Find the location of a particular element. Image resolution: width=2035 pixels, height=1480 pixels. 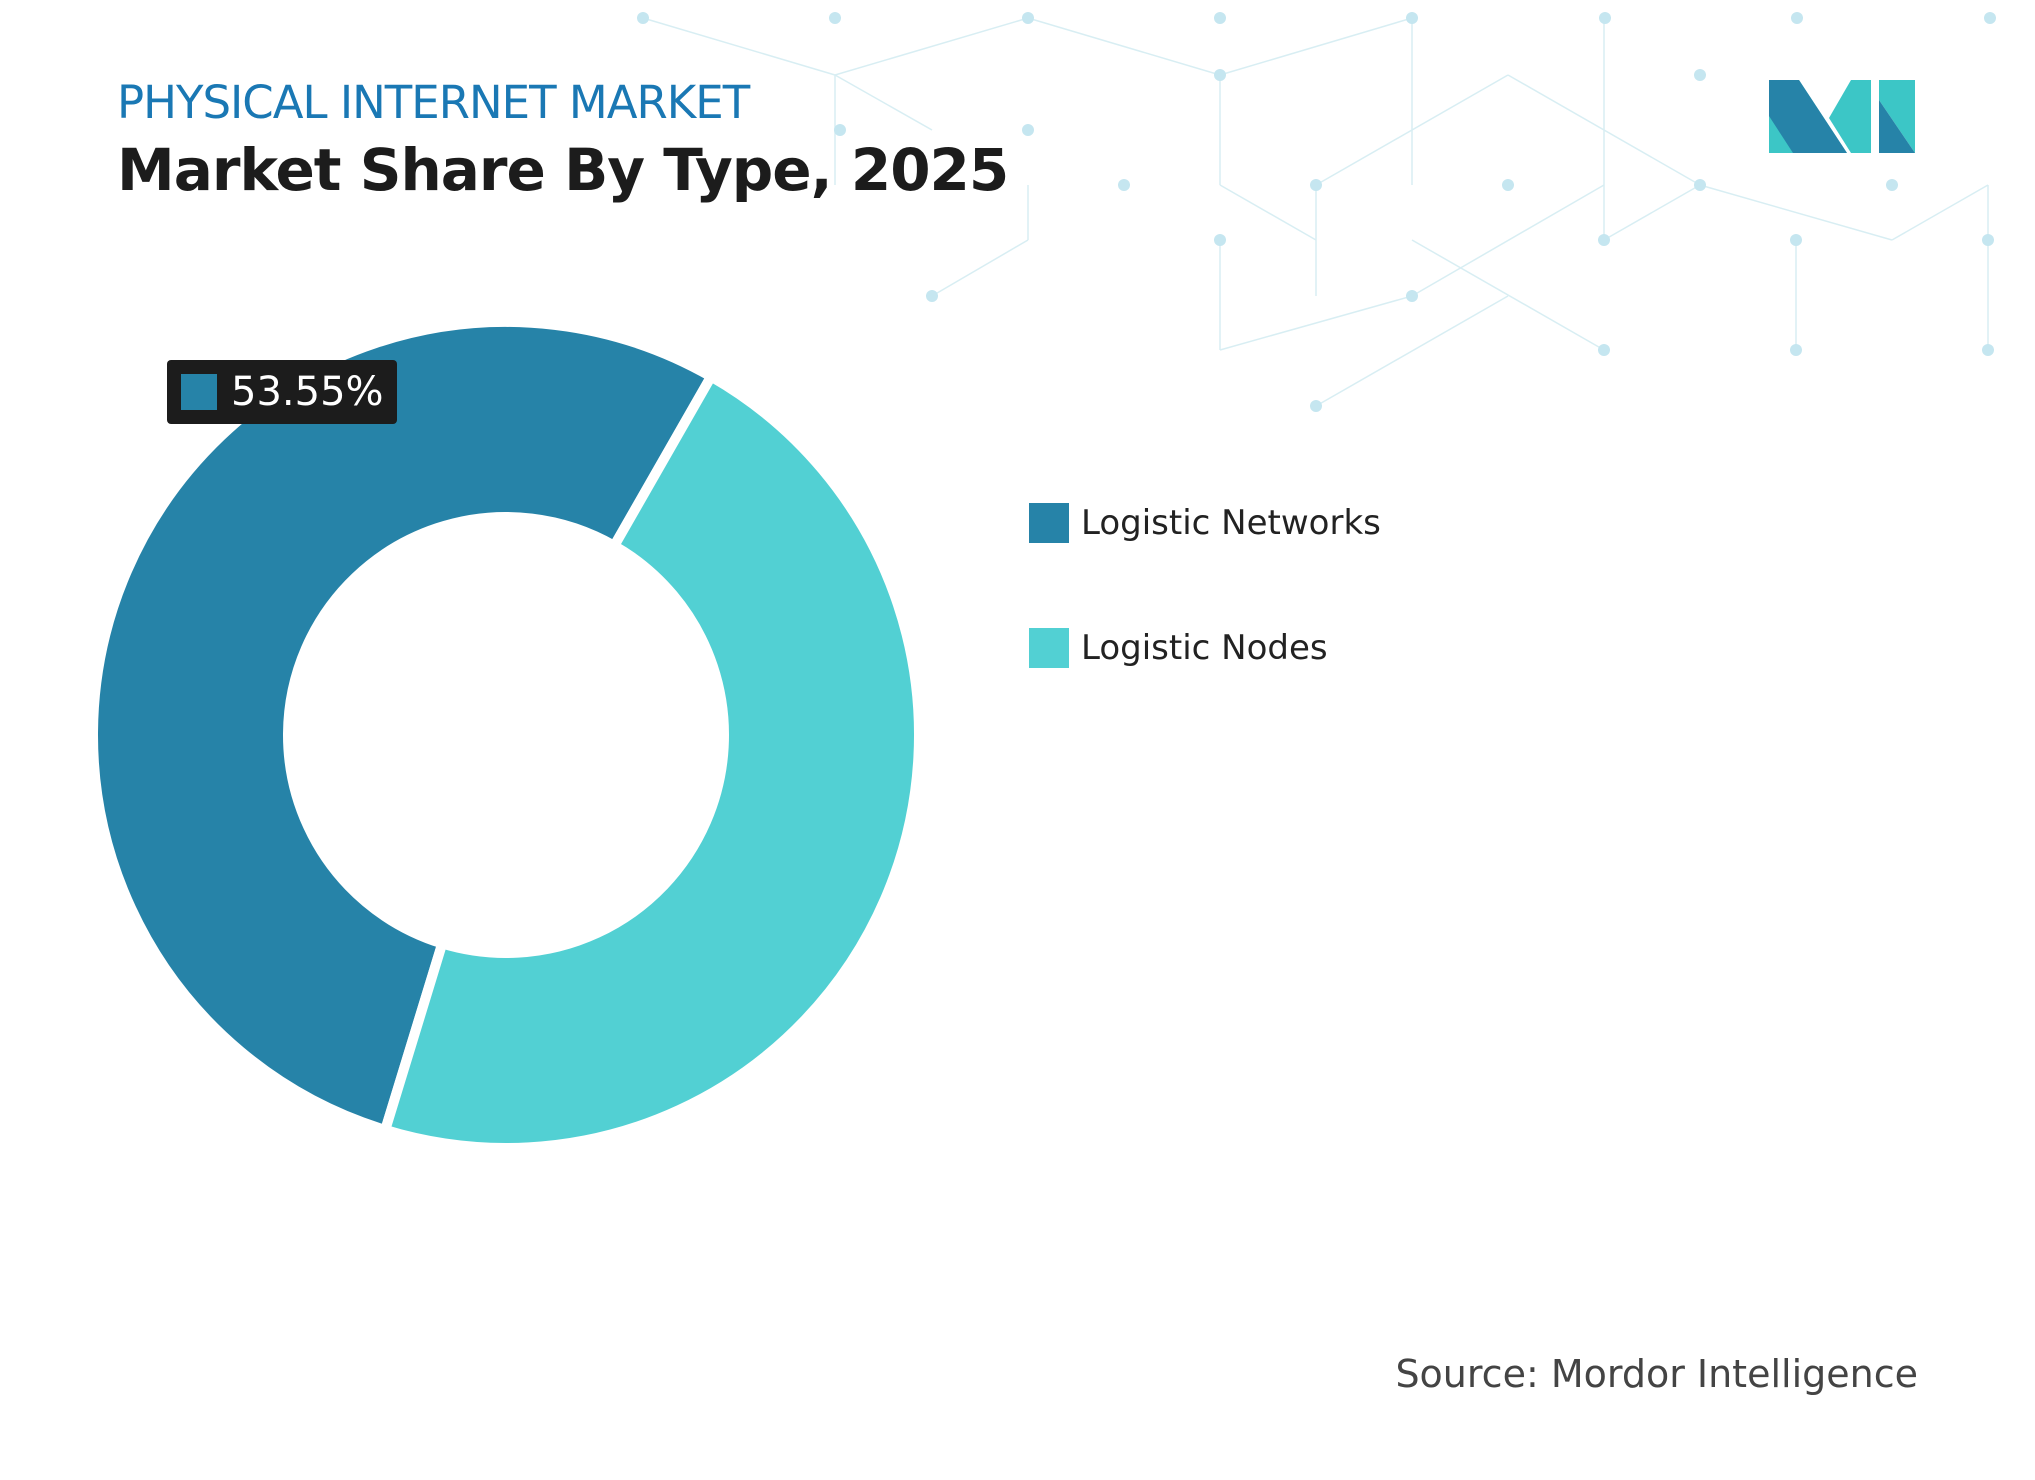

legend-item-logistic-networks: Logistic Networks is located at coordinates (1205, 523).